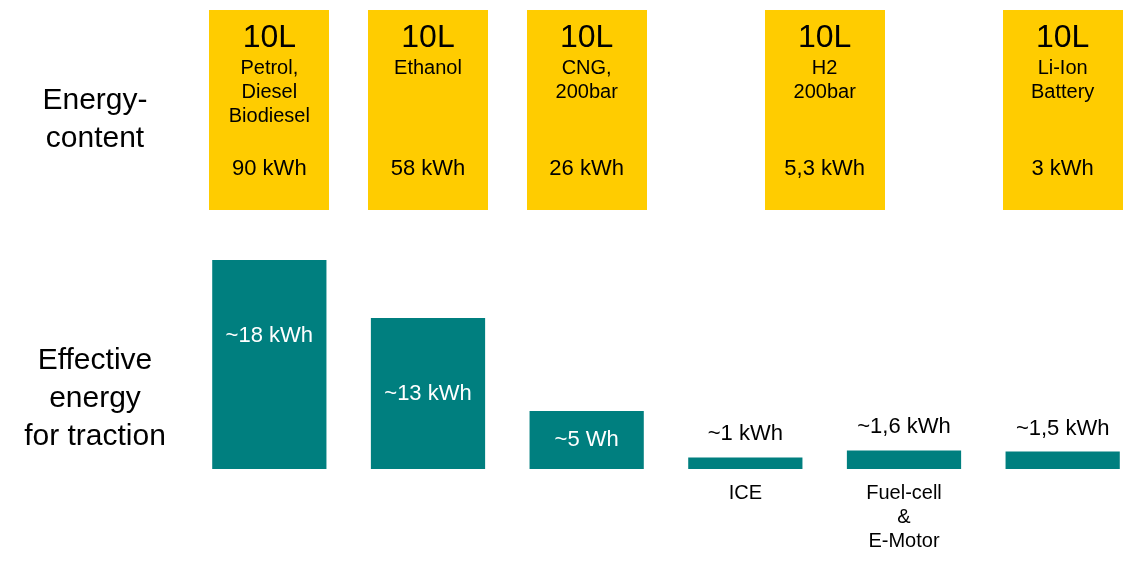 This screenshot has height=565, width=1147. Describe the element at coordinates (1062, 427) in the screenshot. I see `data-label: ~1,5 kWh` at that location.